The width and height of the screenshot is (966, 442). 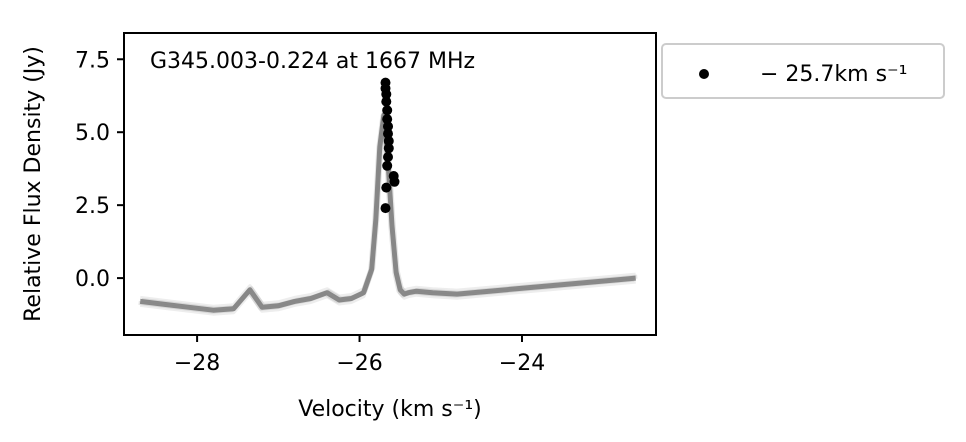 What do you see at coordinates (92, 279) in the screenshot?
I see `y-tick-label: 0.0` at bounding box center [92, 279].